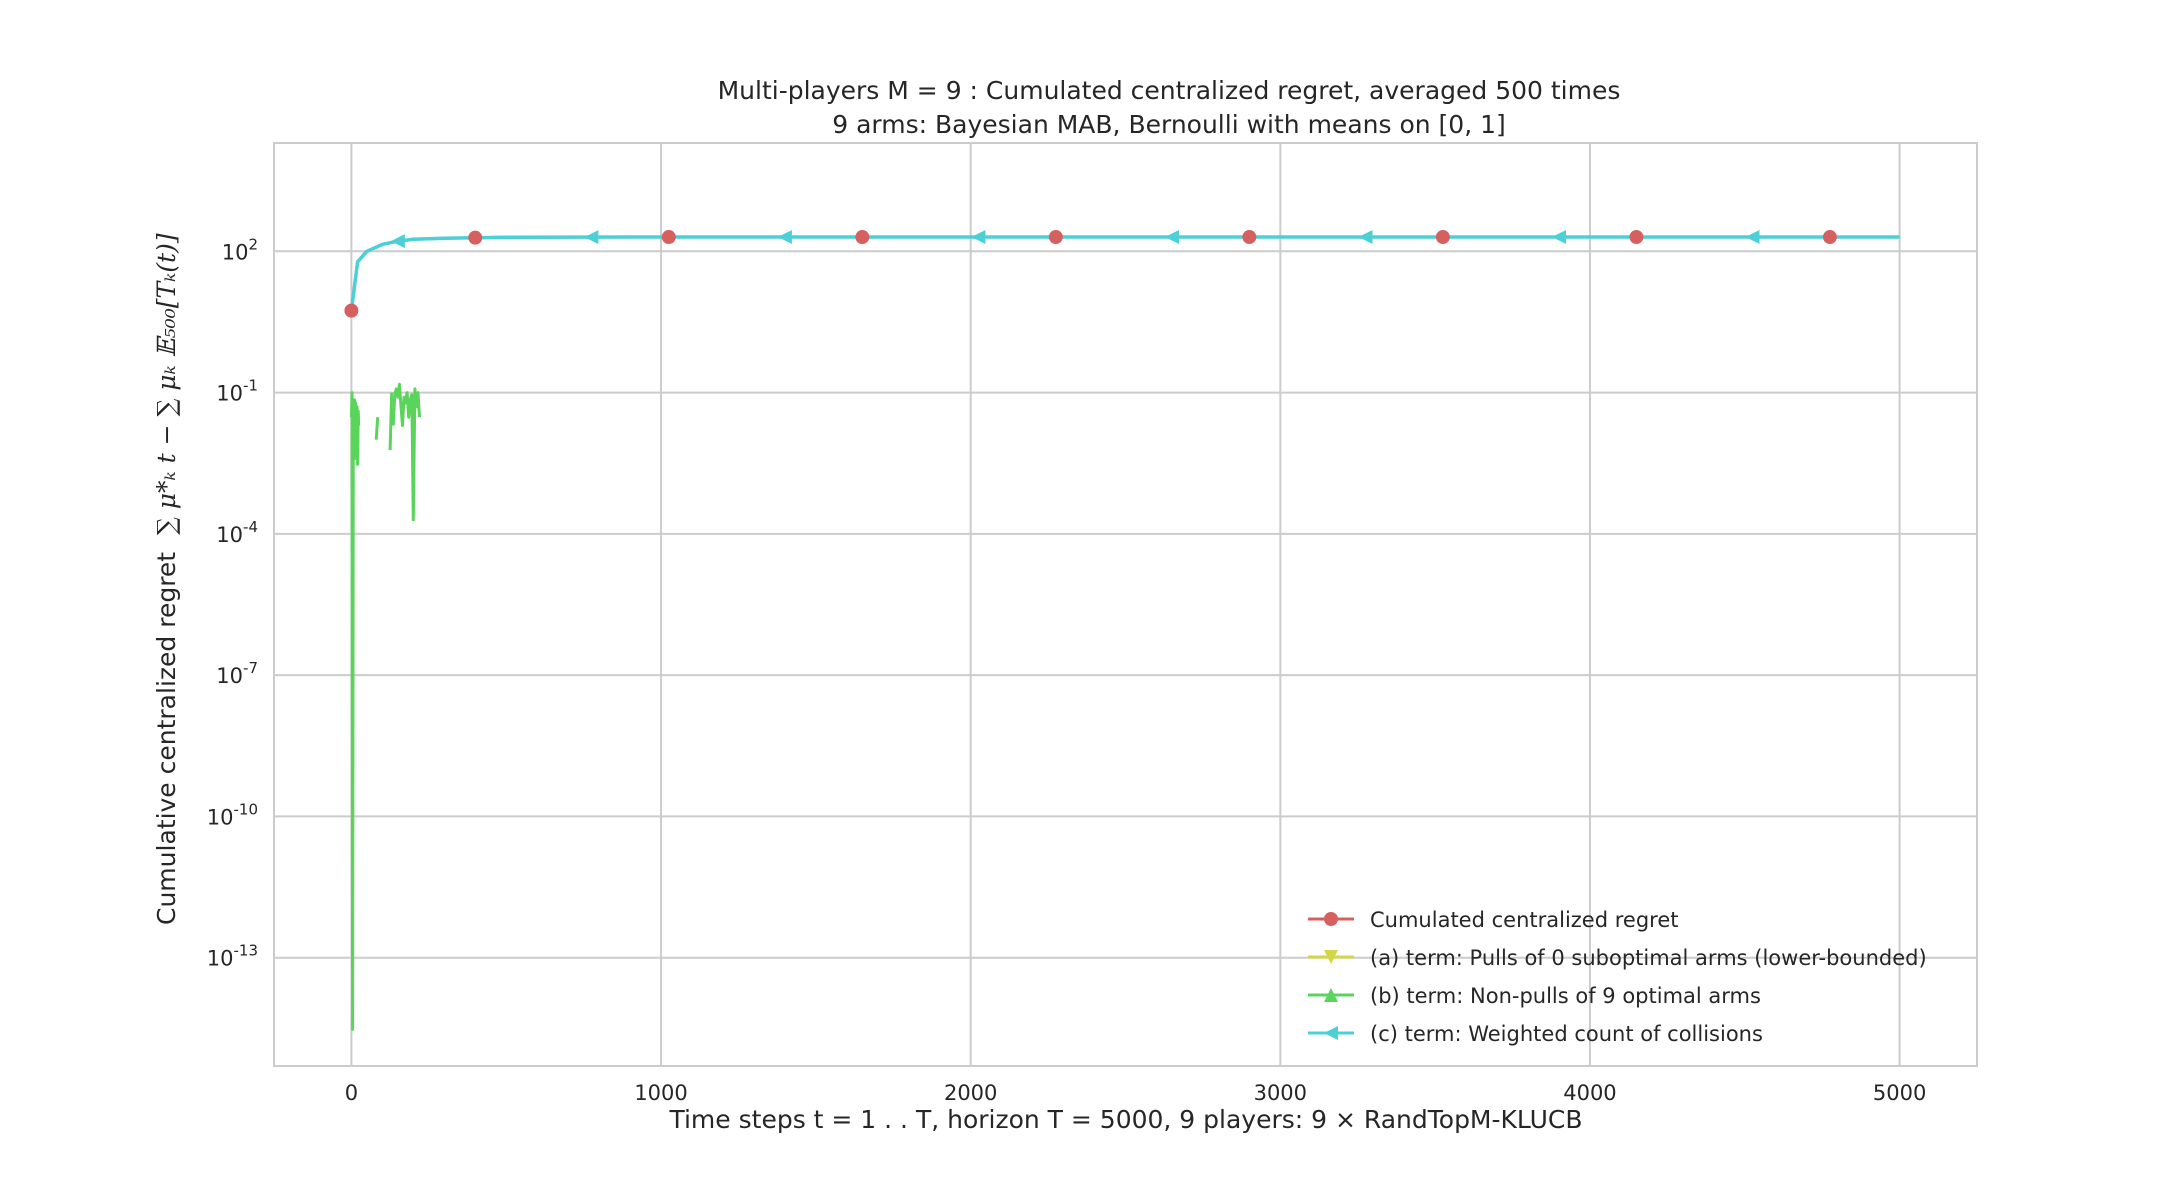 The image size is (2178, 1188). I want to click on x-tick-label: 1000, so click(660, 1093).